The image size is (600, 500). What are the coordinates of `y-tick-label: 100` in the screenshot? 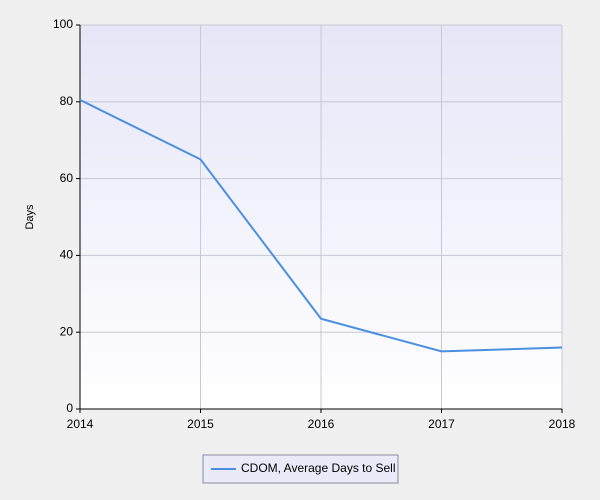 It's located at (63, 24).